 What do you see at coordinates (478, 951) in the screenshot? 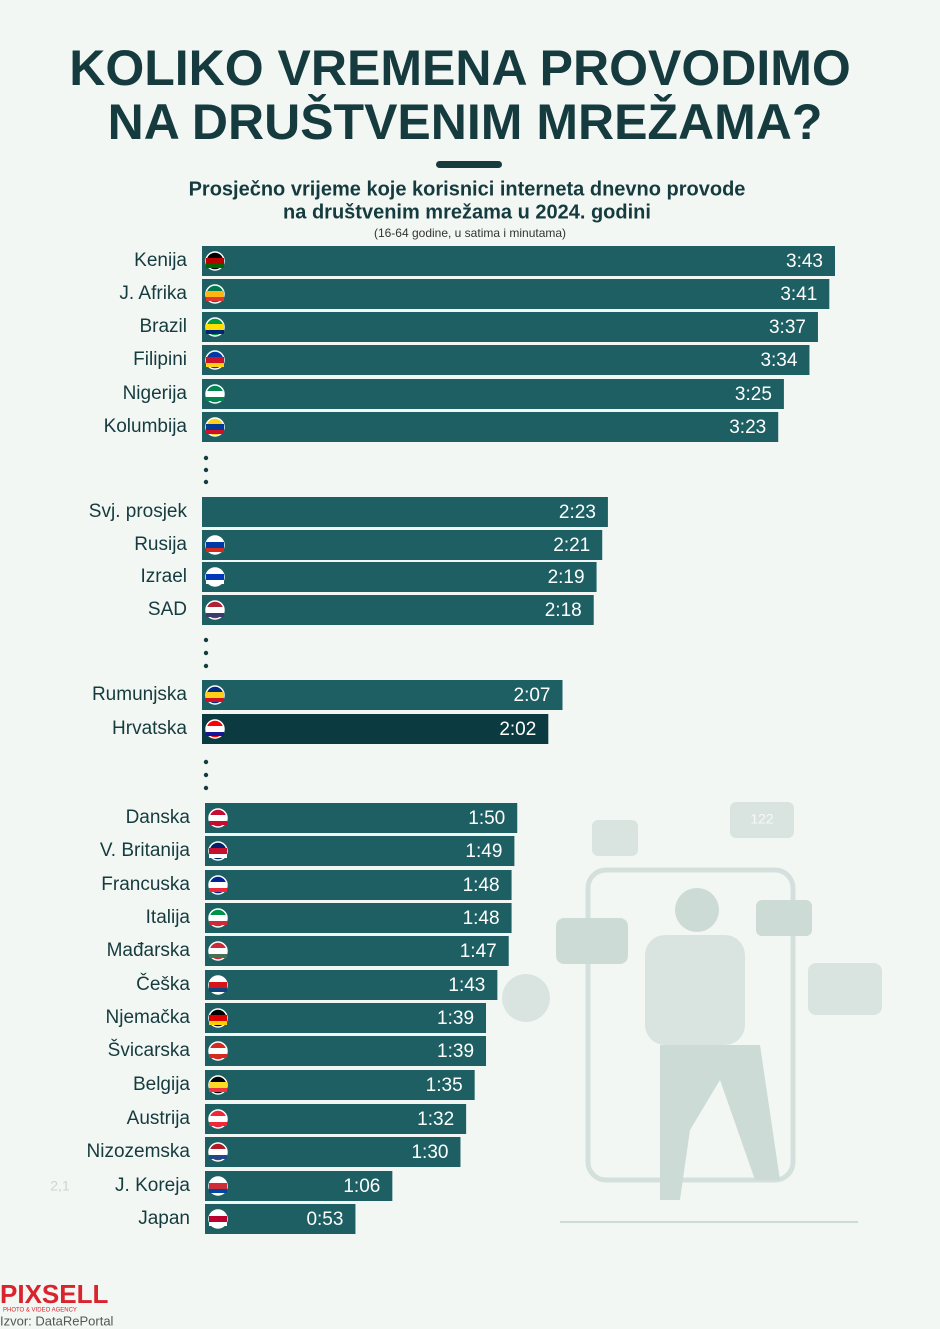
I see `value-label: 1:47` at bounding box center [478, 951].